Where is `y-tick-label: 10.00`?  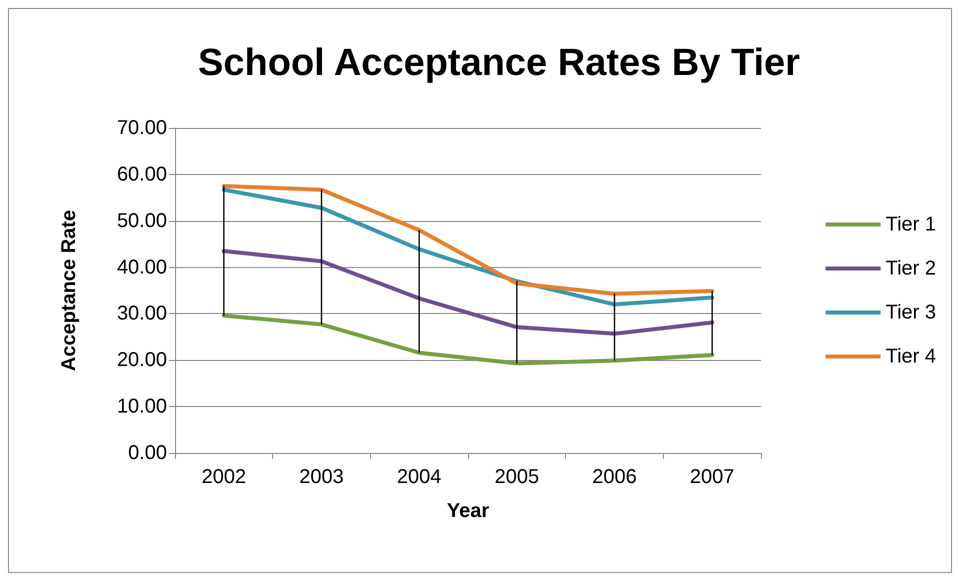
y-tick-label: 10.00 is located at coordinates (141, 407).